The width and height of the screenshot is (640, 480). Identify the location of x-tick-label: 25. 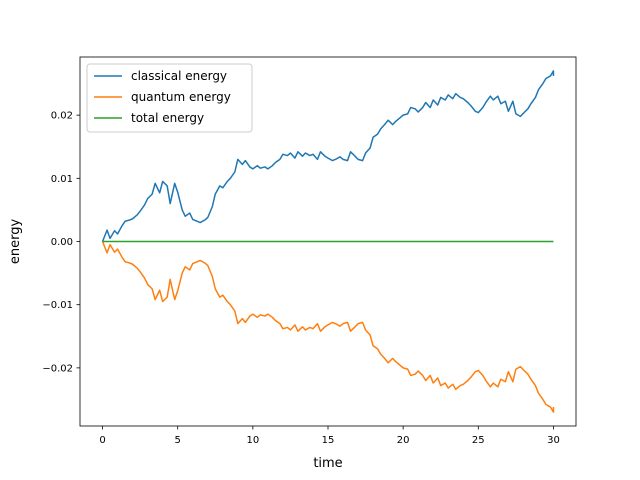
(478, 440).